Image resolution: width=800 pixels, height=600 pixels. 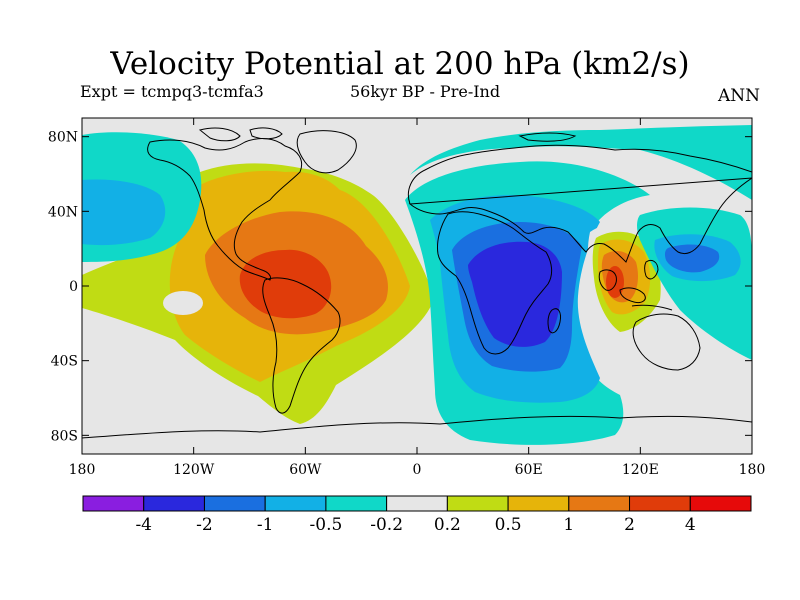 What do you see at coordinates (417, 515) in the screenshot?
I see `colorbar: -4 -2 -1 -0.5 -0.2 0.2 0.5 1 2 4` at bounding box center [417, 515].